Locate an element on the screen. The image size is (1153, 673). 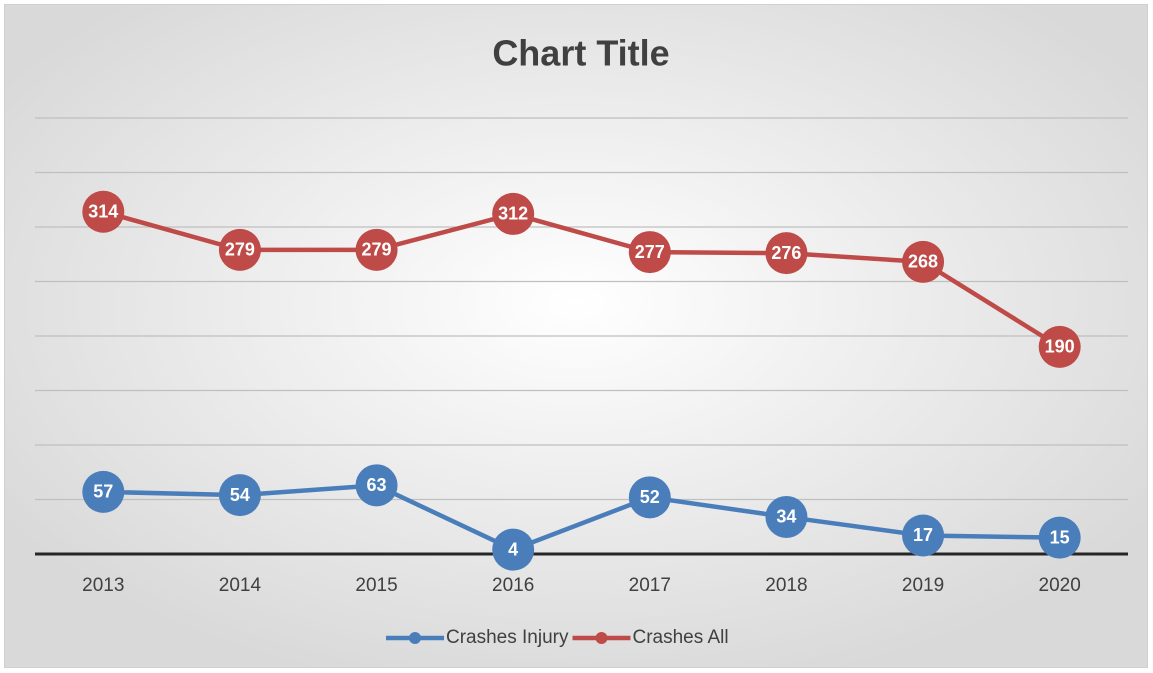
data-label: 4 is located at coordinates (513, 549).